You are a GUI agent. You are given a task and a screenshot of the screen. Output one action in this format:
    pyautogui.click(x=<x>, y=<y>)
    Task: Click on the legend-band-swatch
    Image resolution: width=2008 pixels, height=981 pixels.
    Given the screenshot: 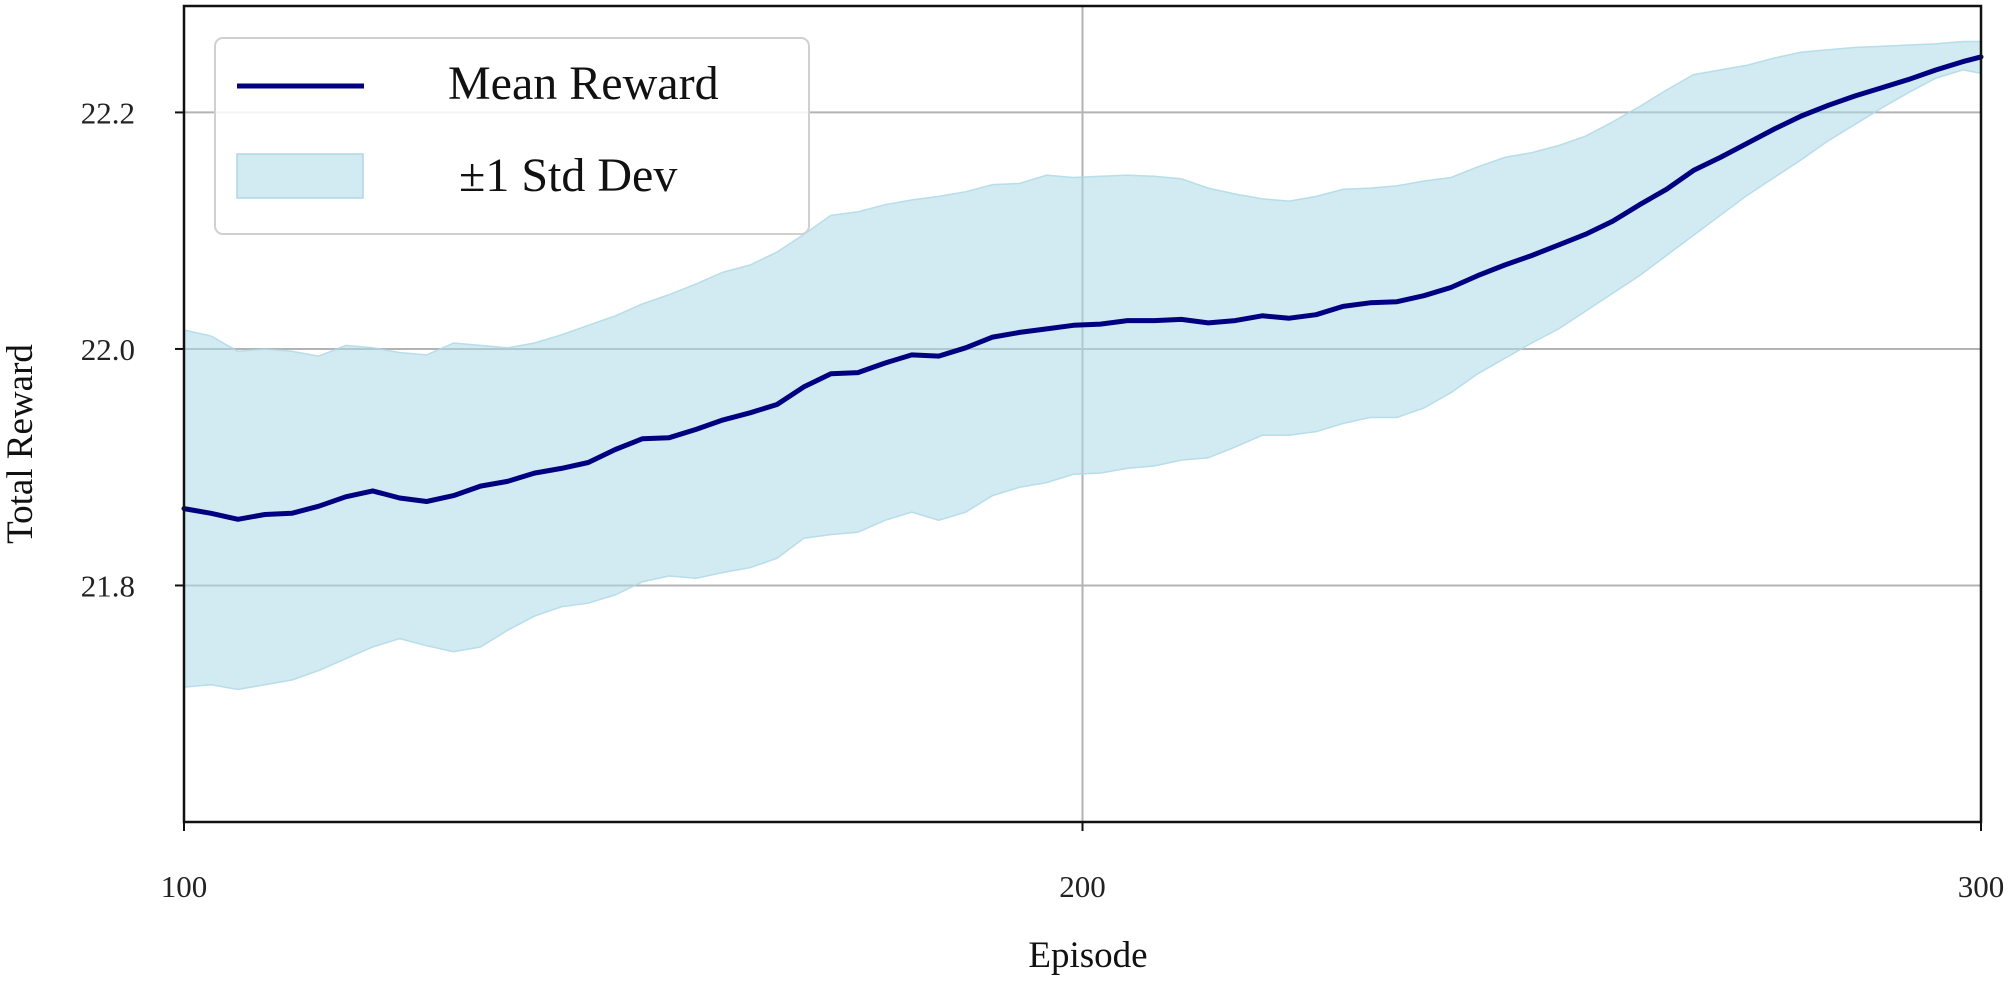 What is the action you would take?
    pyautogui.click(x=300, y=176)
    